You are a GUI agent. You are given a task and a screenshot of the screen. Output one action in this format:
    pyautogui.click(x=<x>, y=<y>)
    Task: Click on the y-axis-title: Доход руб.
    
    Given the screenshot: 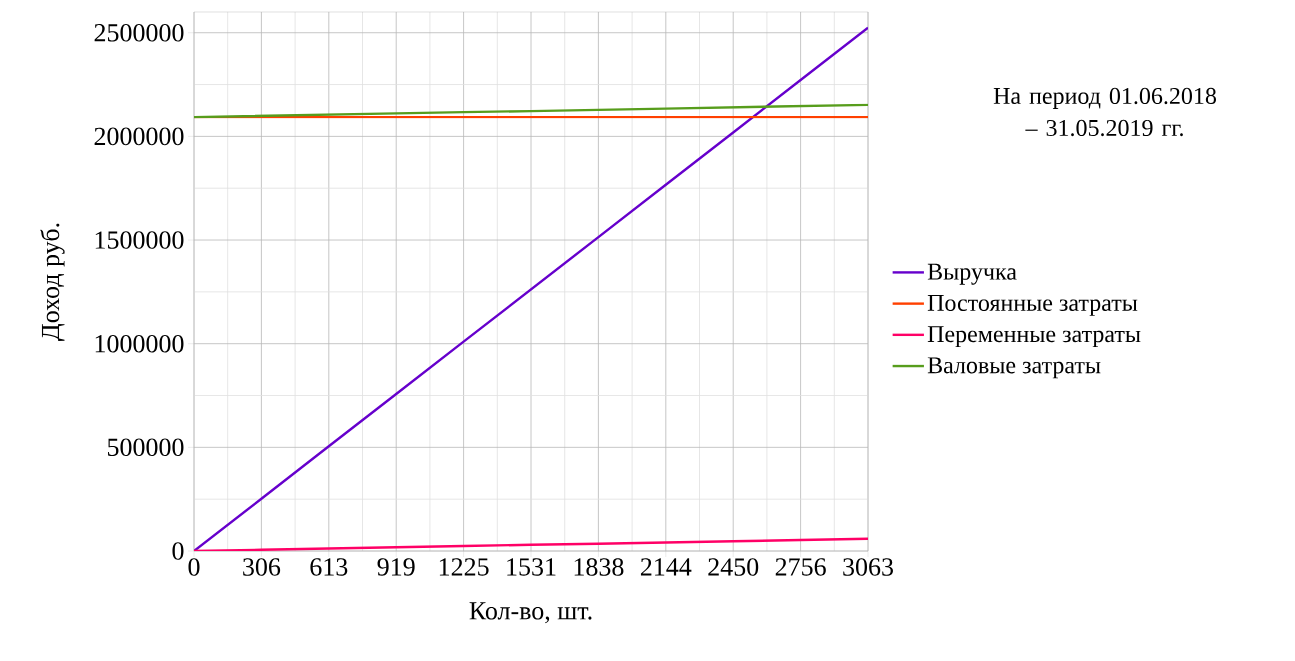 What is the action you would take?
    pyautogui.click(x=52, y=282)
    